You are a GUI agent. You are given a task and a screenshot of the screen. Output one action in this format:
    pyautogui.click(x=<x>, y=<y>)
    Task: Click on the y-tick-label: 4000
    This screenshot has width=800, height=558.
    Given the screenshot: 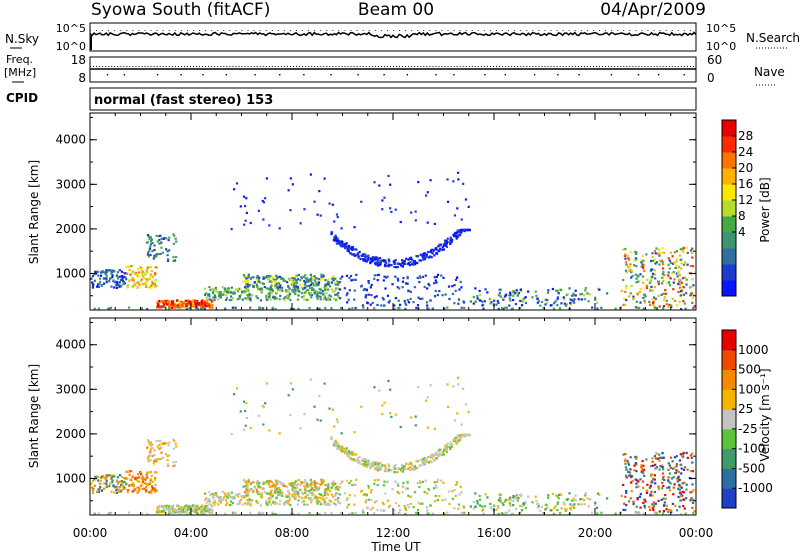 What is the action you would take?
    pyautogui.click(x=70, y=140)
    